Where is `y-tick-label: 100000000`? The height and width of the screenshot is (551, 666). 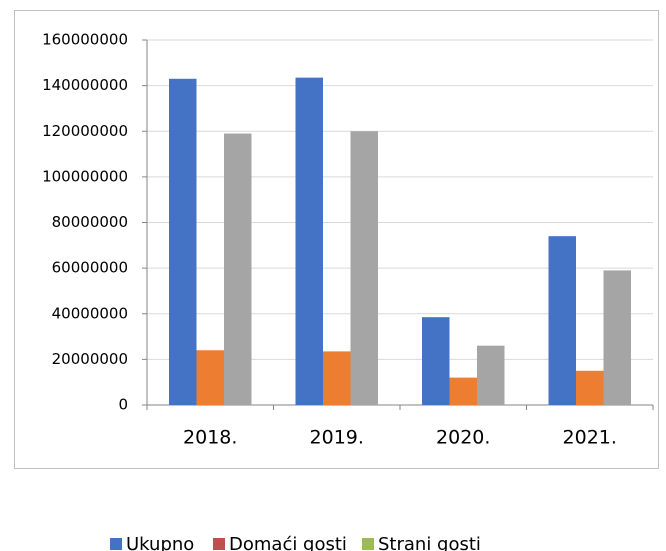 y-tick-label: 100000000 is located at coordinates (85, 176).